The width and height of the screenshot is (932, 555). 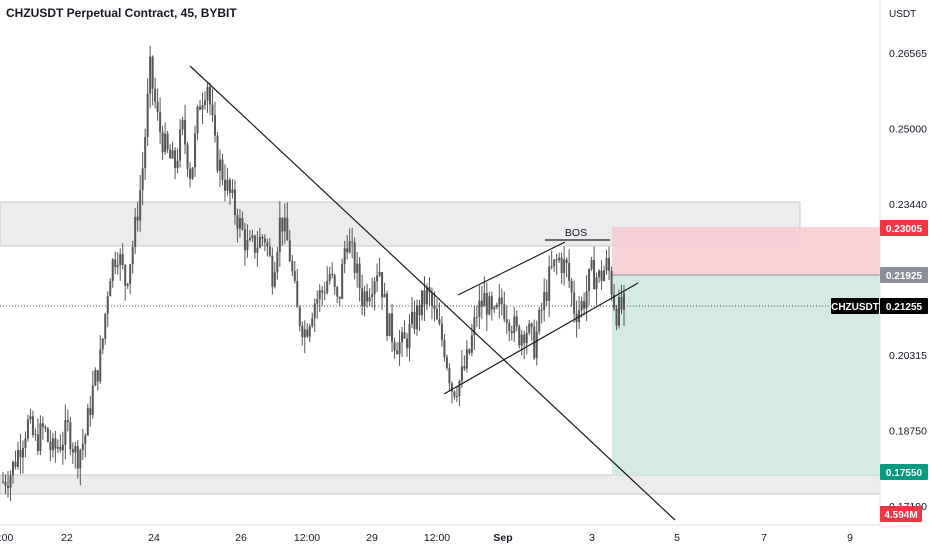 I want to click on price-tick-label: 0.18750, so click(x=908, y=432).